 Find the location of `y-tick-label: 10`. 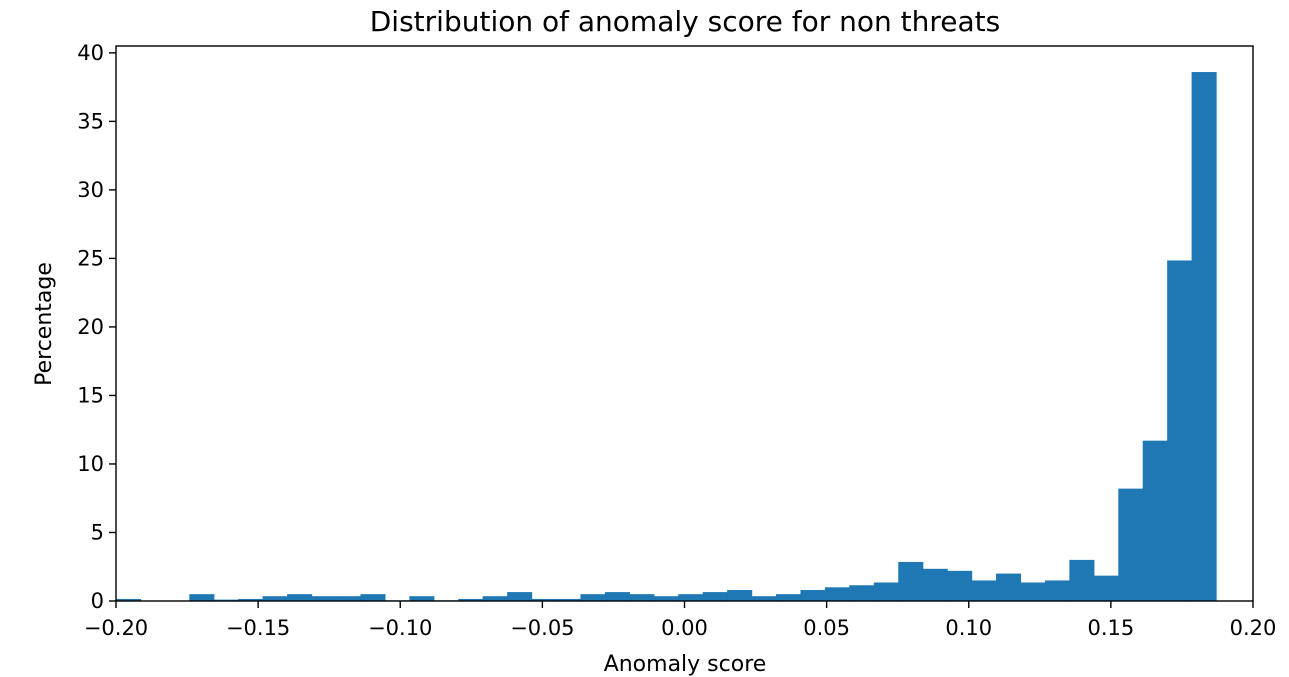

y-tick-label: 10 is located at coordinates (90, 464).